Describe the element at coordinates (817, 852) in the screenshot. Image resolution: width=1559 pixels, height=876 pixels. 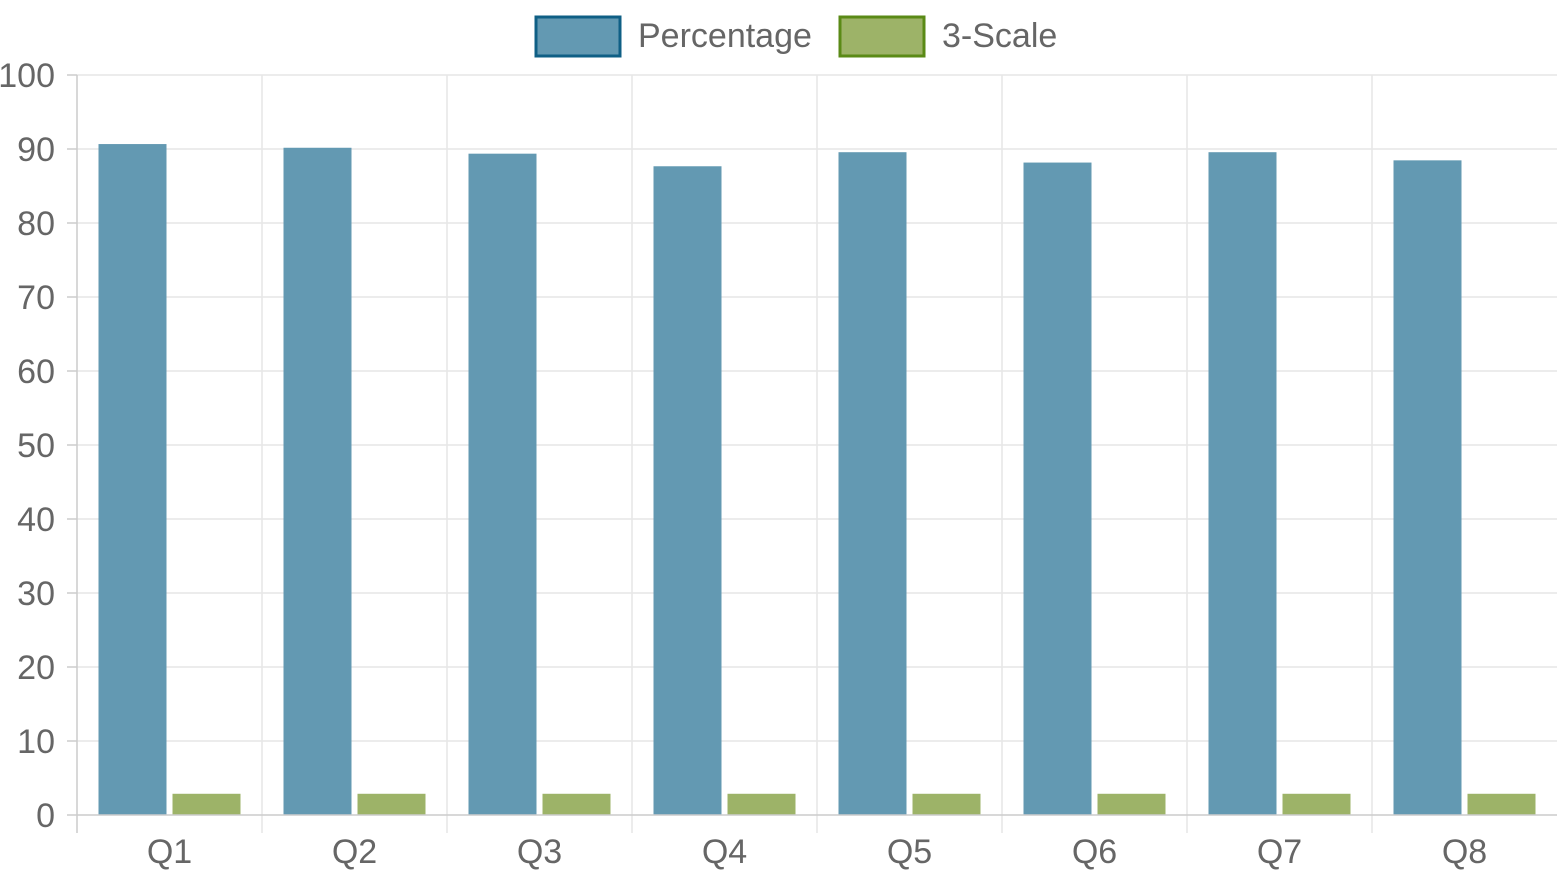
I see `x-tick-labels: Q1 Q2 Q3 Q4 Q5 Q6 Q7 Q8` at that location.